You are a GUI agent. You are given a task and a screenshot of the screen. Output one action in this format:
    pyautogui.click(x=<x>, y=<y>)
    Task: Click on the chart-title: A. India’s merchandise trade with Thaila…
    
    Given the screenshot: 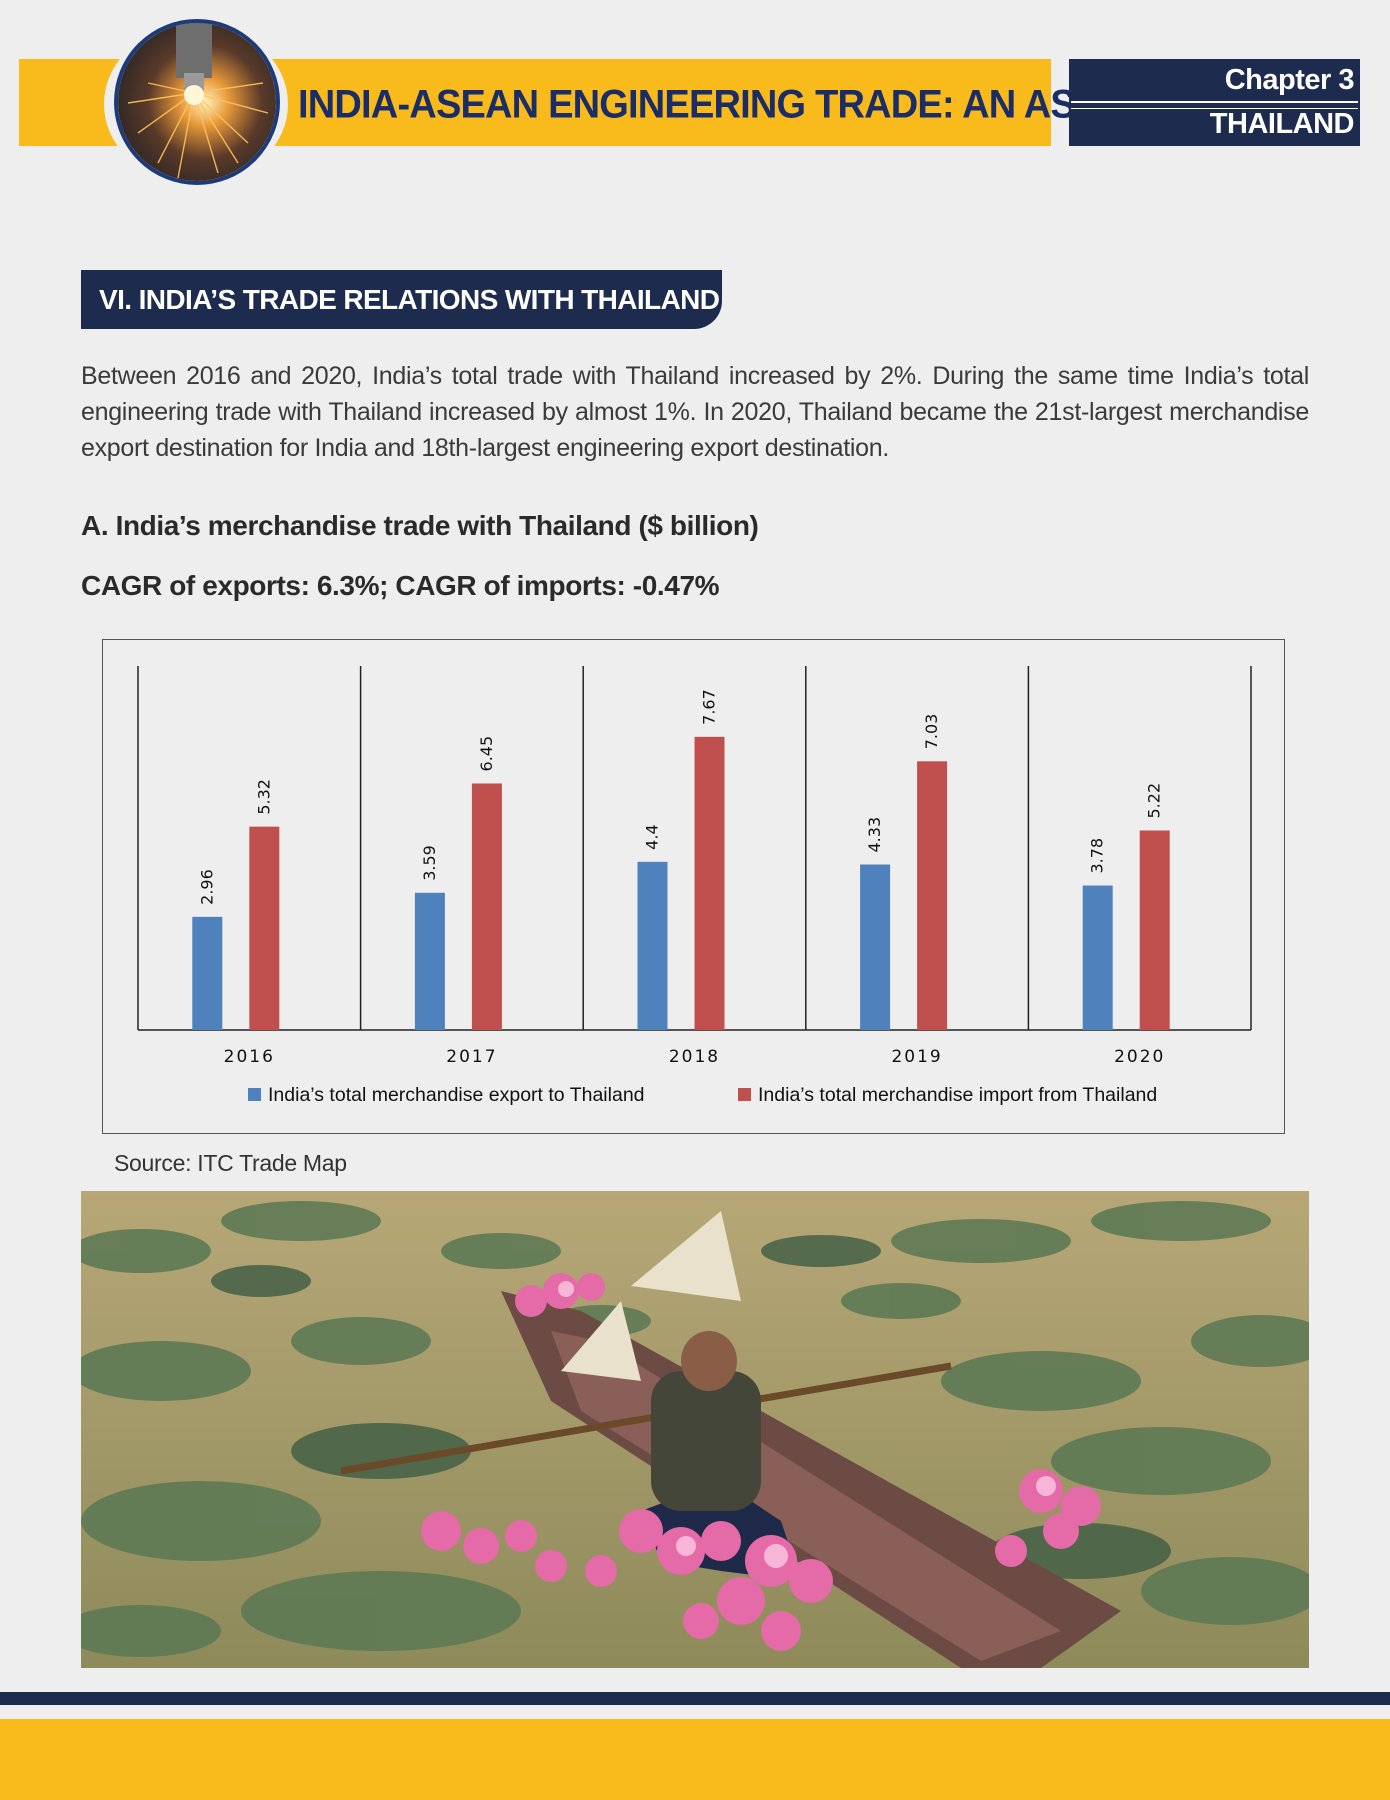 What is the action you would take?
    pyautogui.click(x=420, y=525)
    